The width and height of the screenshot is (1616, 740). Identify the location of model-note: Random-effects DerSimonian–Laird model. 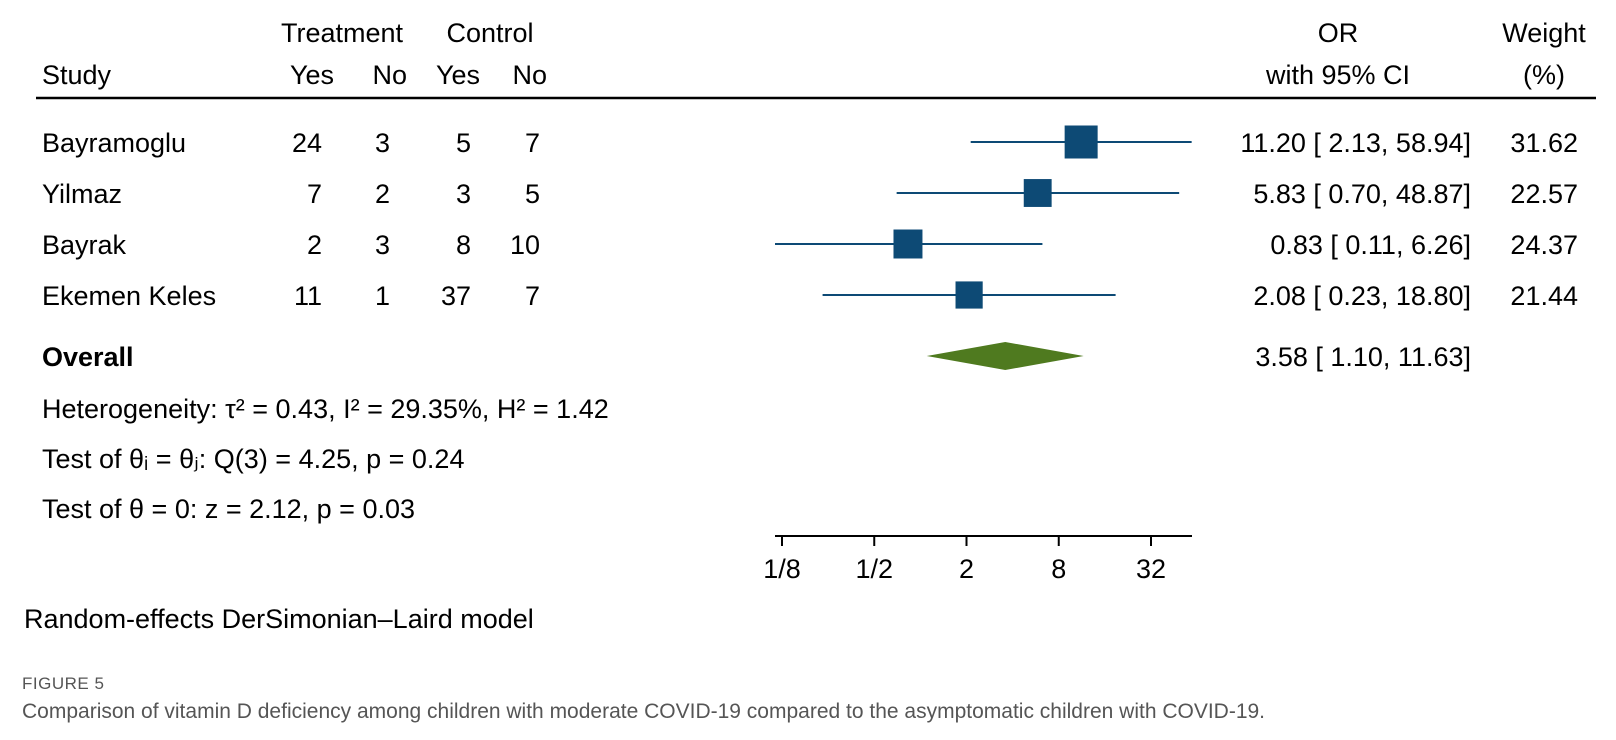
(279, 619).